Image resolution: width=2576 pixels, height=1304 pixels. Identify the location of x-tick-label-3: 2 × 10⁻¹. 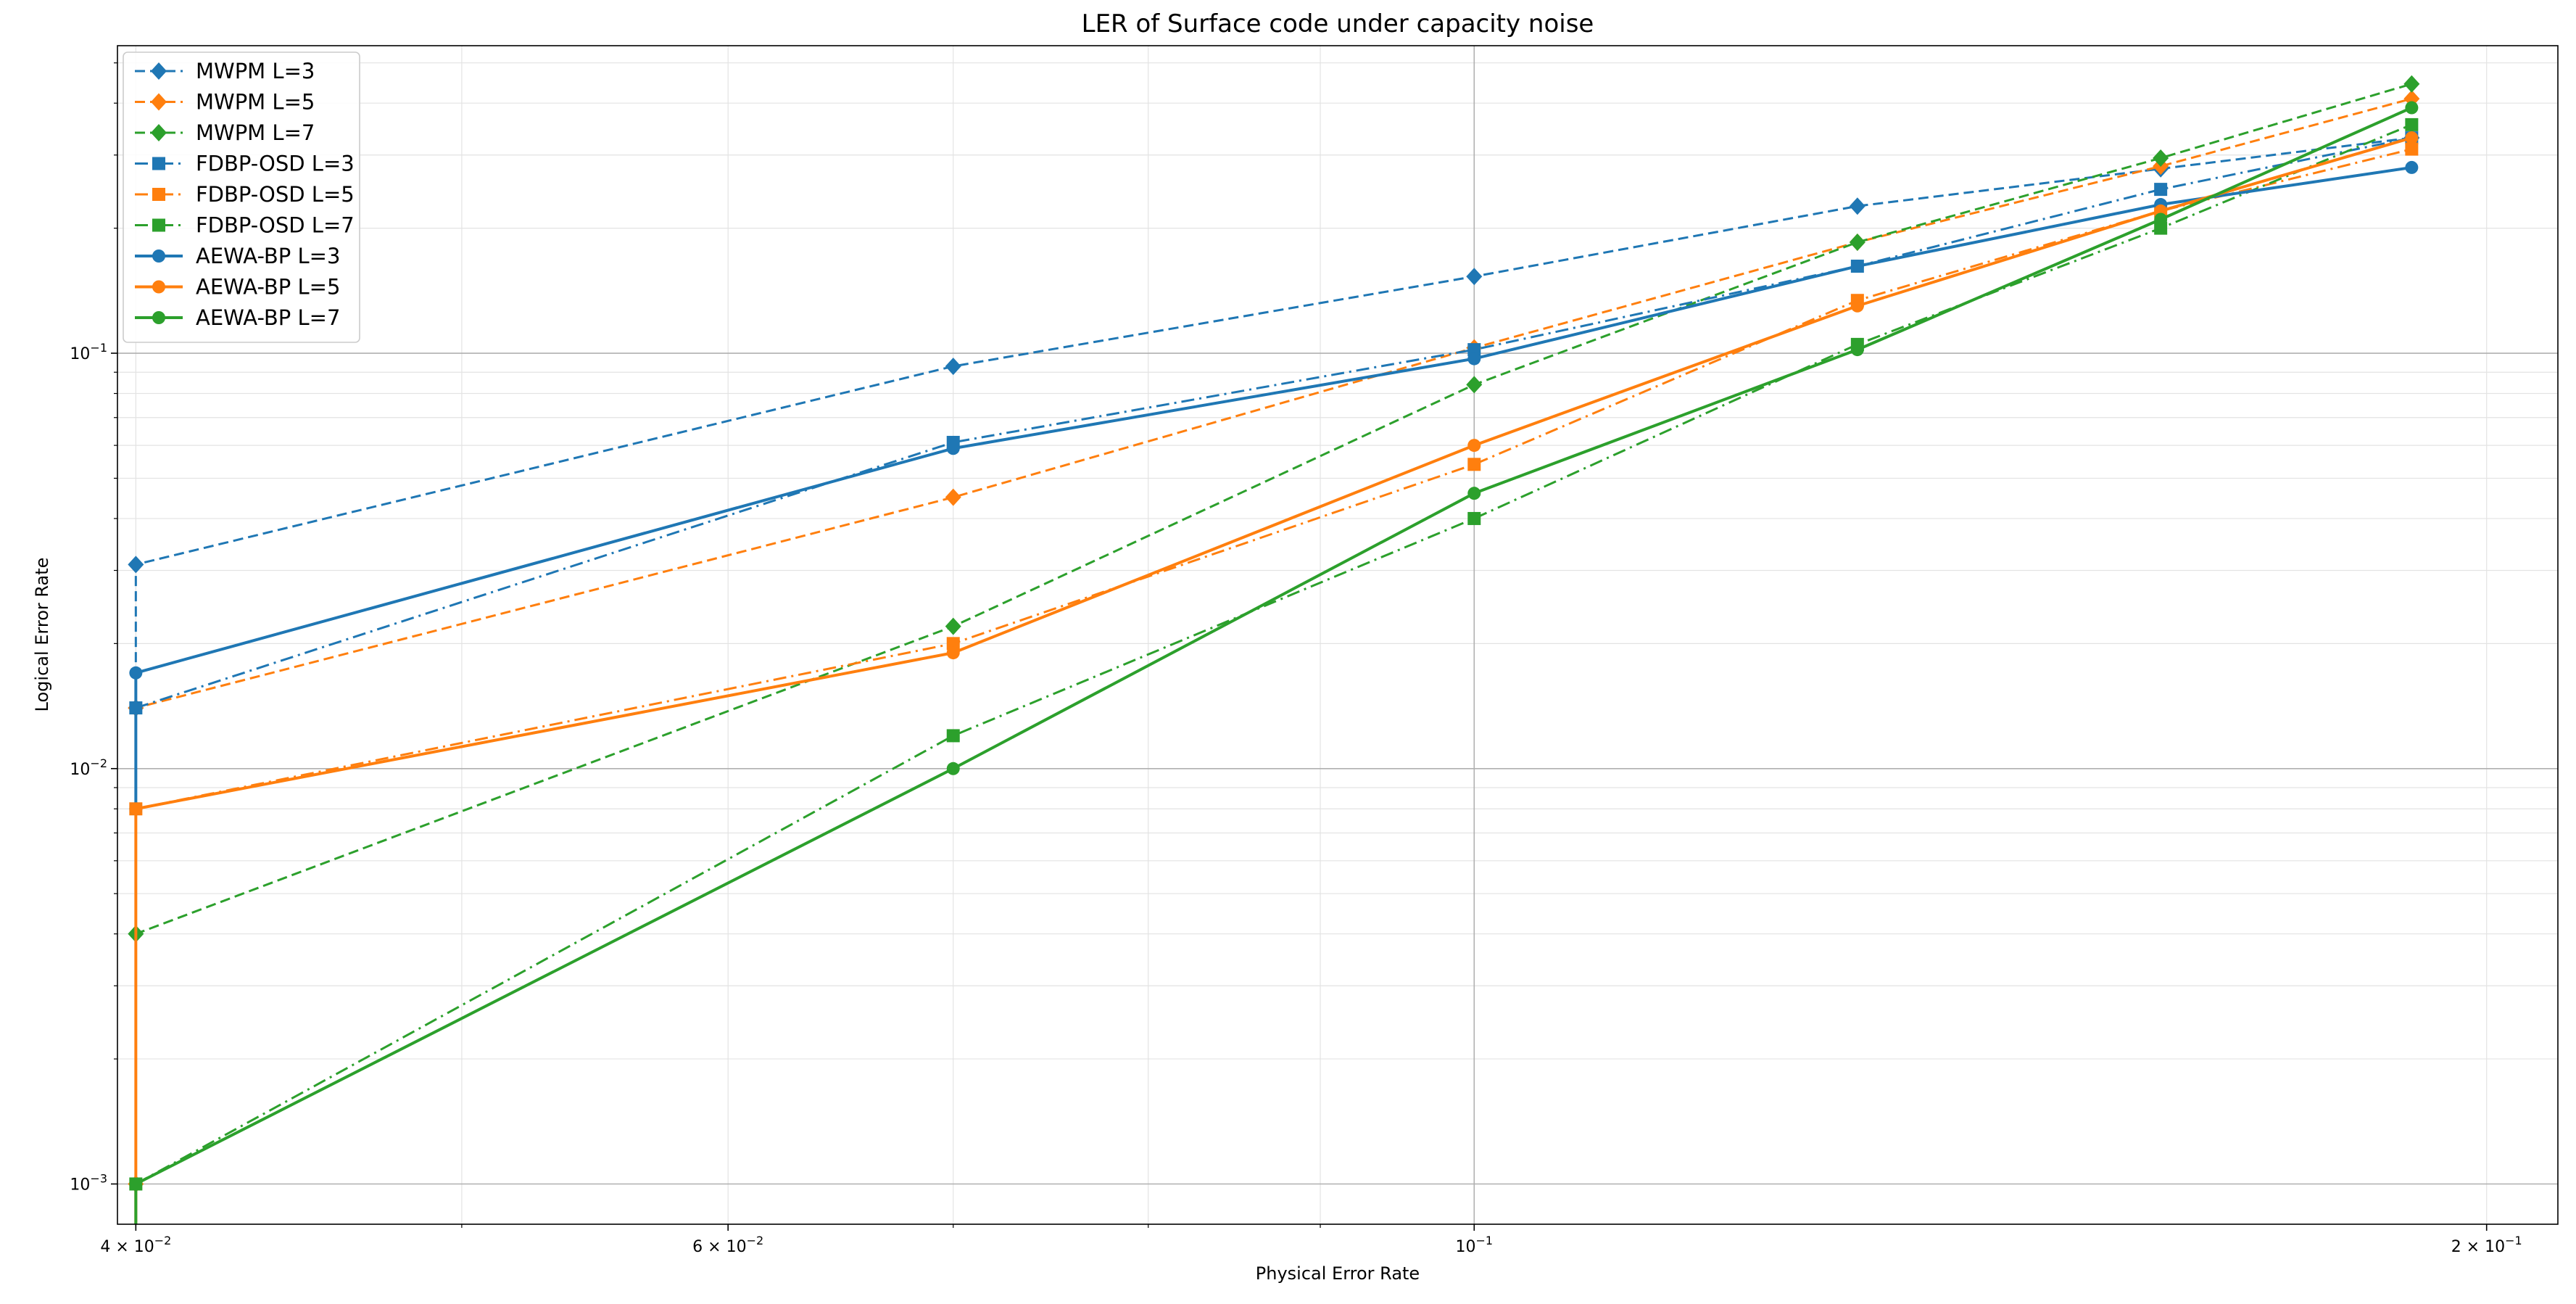
(2486, 1245).